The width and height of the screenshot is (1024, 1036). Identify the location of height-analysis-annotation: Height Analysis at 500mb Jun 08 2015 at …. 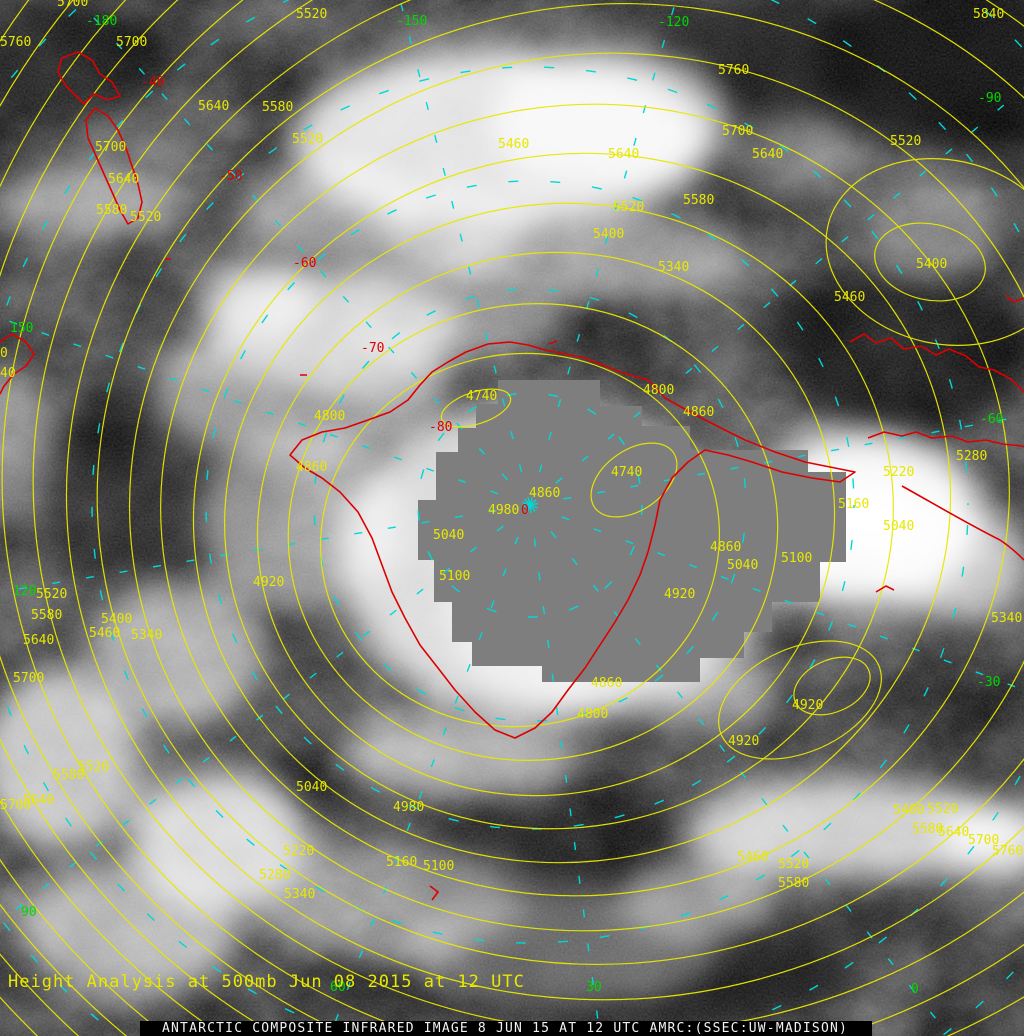
(266, 982).